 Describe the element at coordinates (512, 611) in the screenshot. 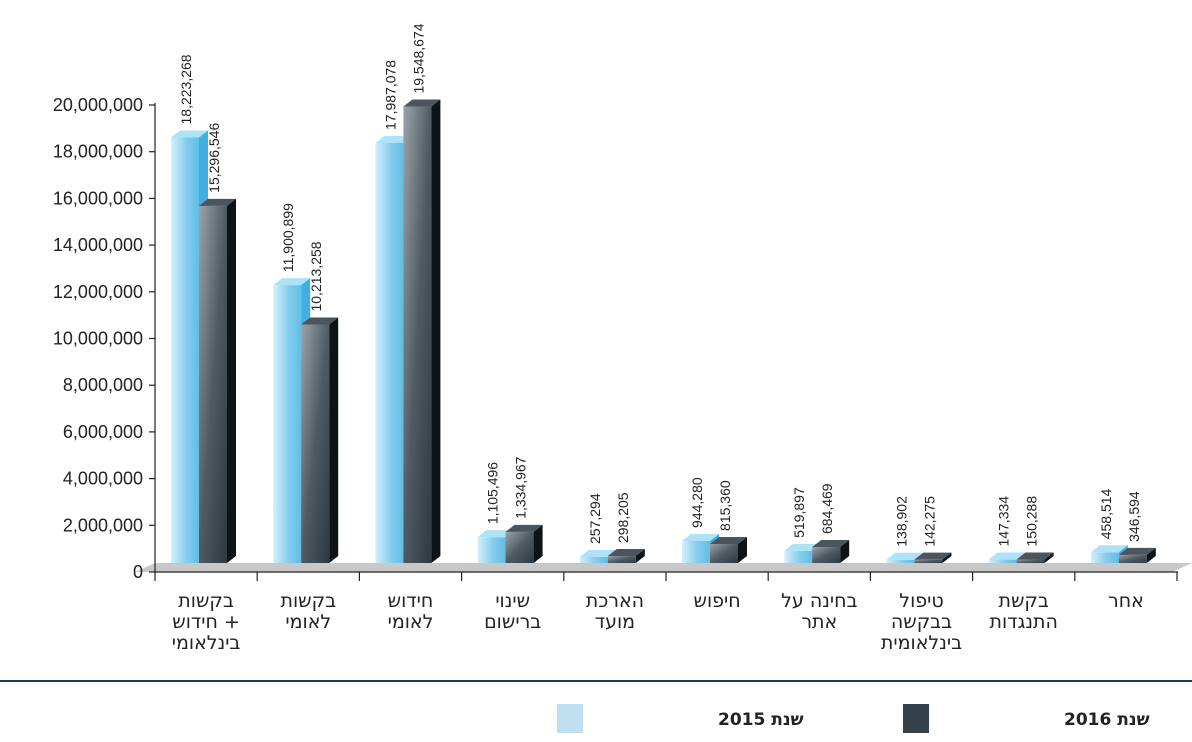

I see `category-label: שינוי ברישום` at that location.